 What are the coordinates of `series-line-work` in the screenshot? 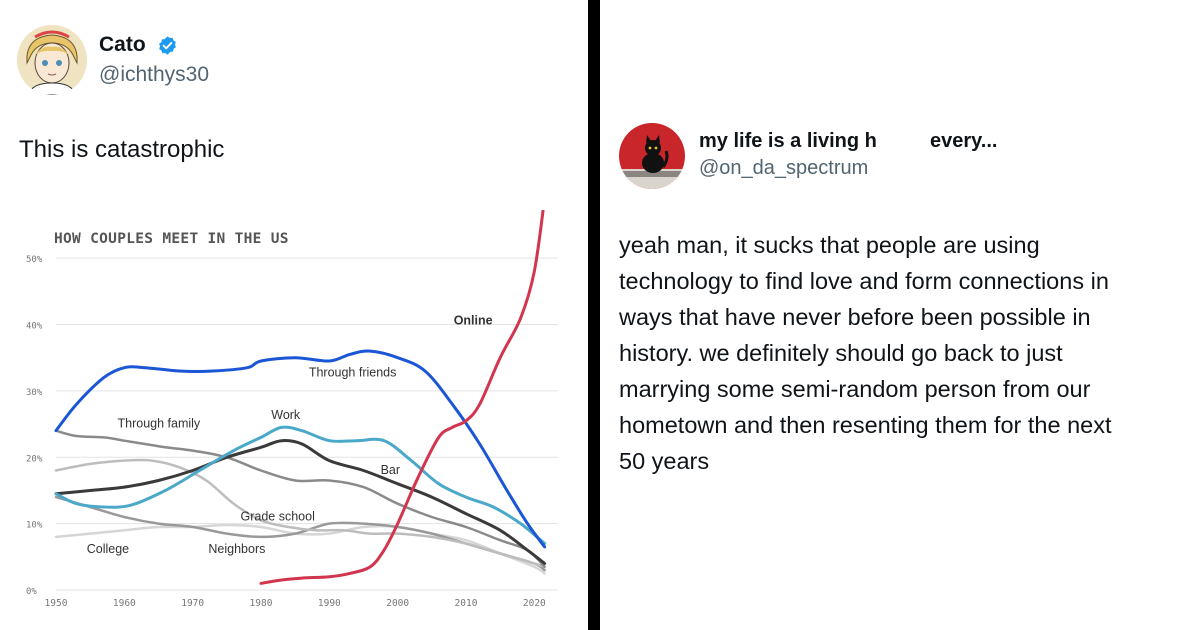 It's located at (300, 485).